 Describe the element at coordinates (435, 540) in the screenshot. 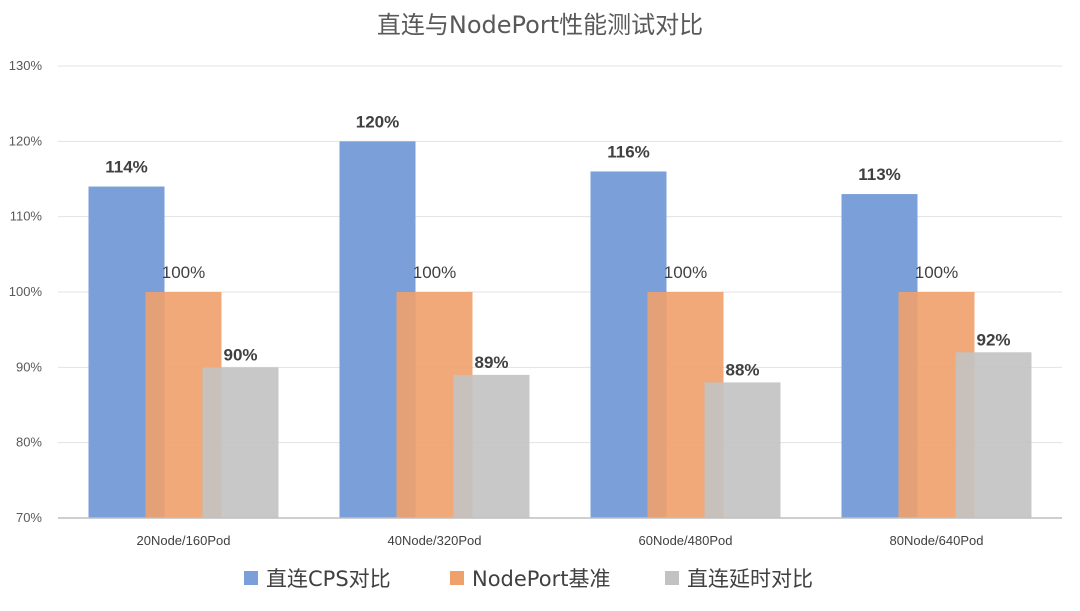

I see `x-tick-label: 40Node/320Pod` at that location.